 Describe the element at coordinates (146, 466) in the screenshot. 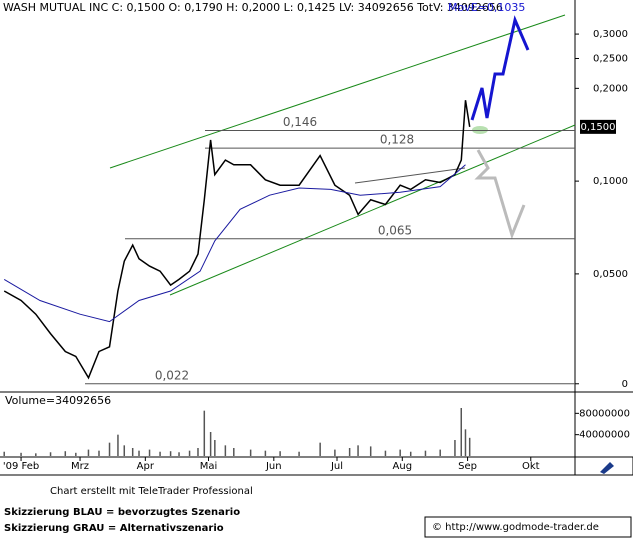

I see `x-tick-label: Apr` at that location.